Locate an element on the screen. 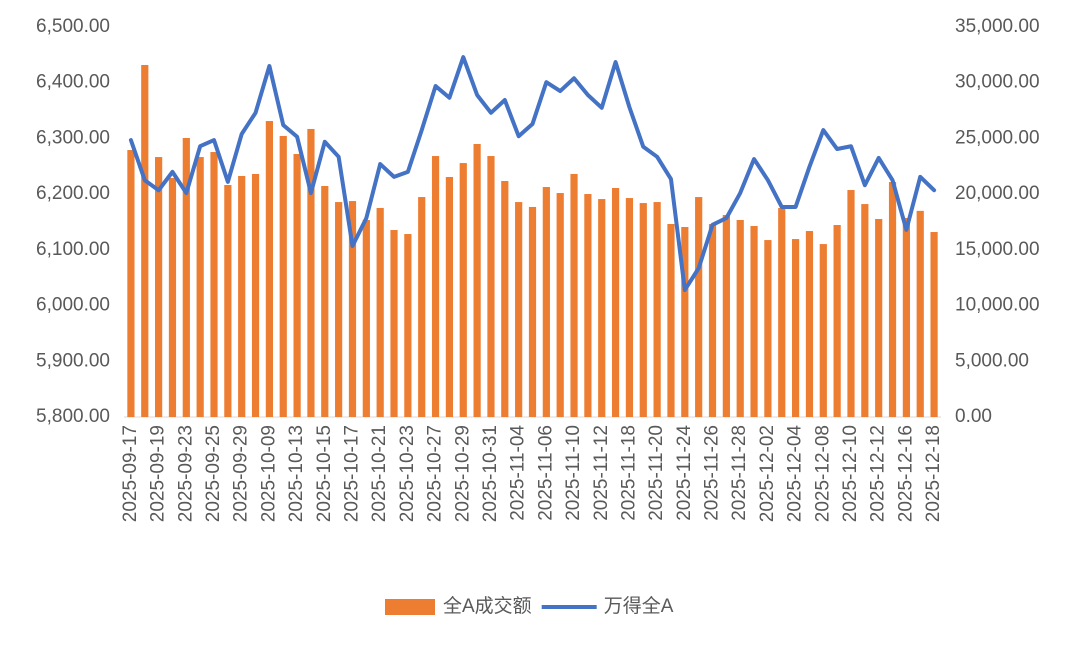  x-tick-label: 2025-12-02 is located at coordinates (767, 473).